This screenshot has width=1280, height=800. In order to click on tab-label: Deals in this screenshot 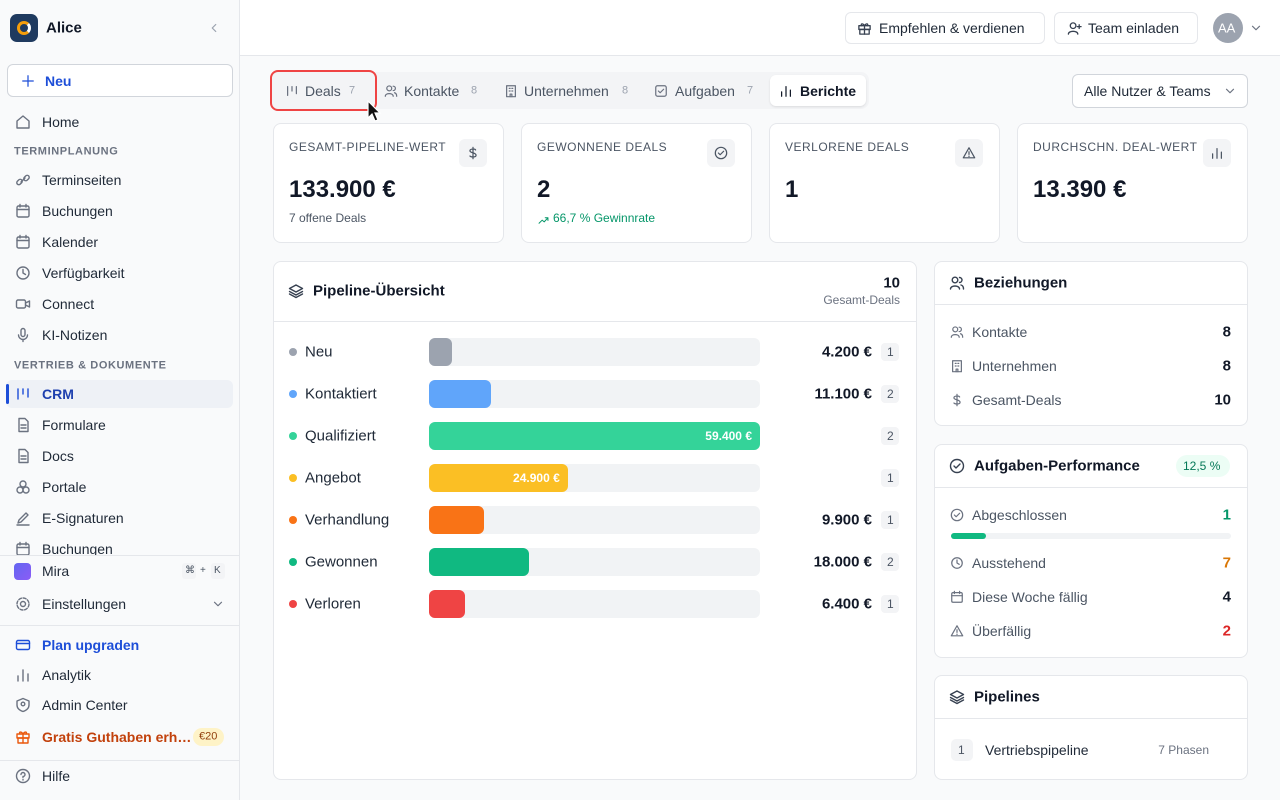, I will do `click(323, 91)`.